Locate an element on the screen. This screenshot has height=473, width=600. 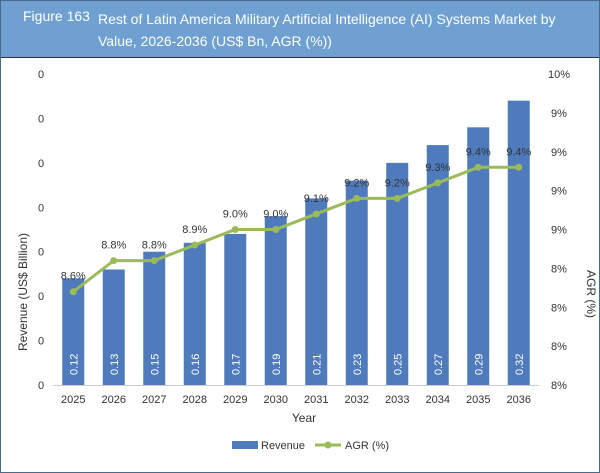
revenue-data-label: 0.27 is located at coordinates (439, 364).